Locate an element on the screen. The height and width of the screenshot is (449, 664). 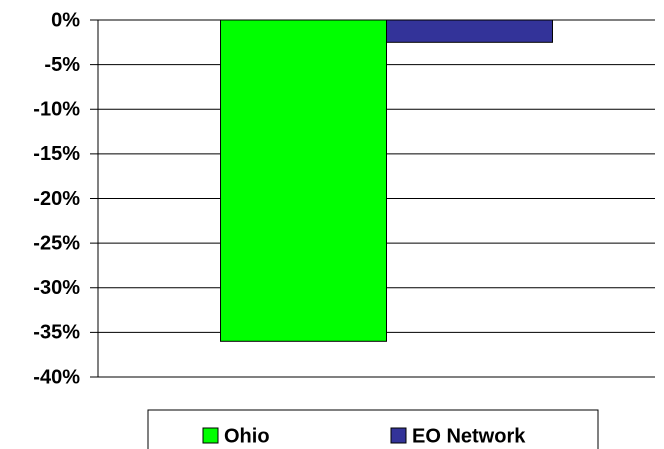
y-tick-label: -25% is located at coordinates (56, 243).